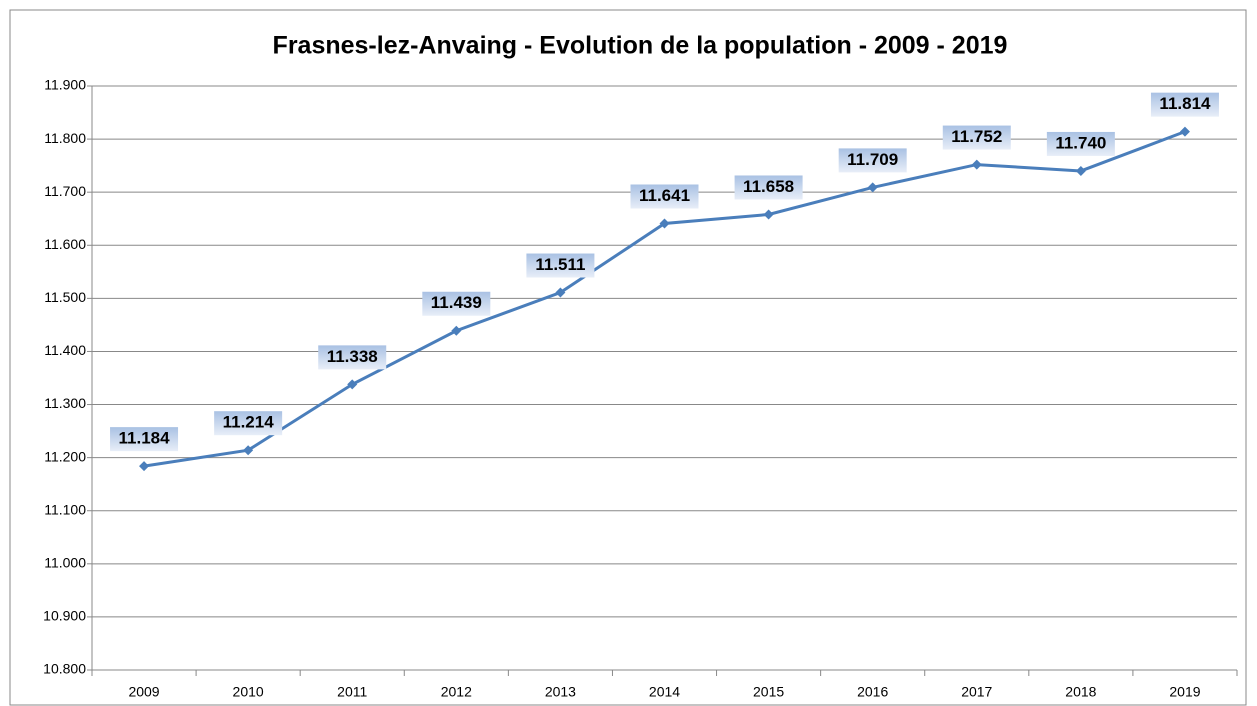 The height and width of the screenshot is (706, 1257). I want to click on x-tick-label: 2009, so click(143, 692).